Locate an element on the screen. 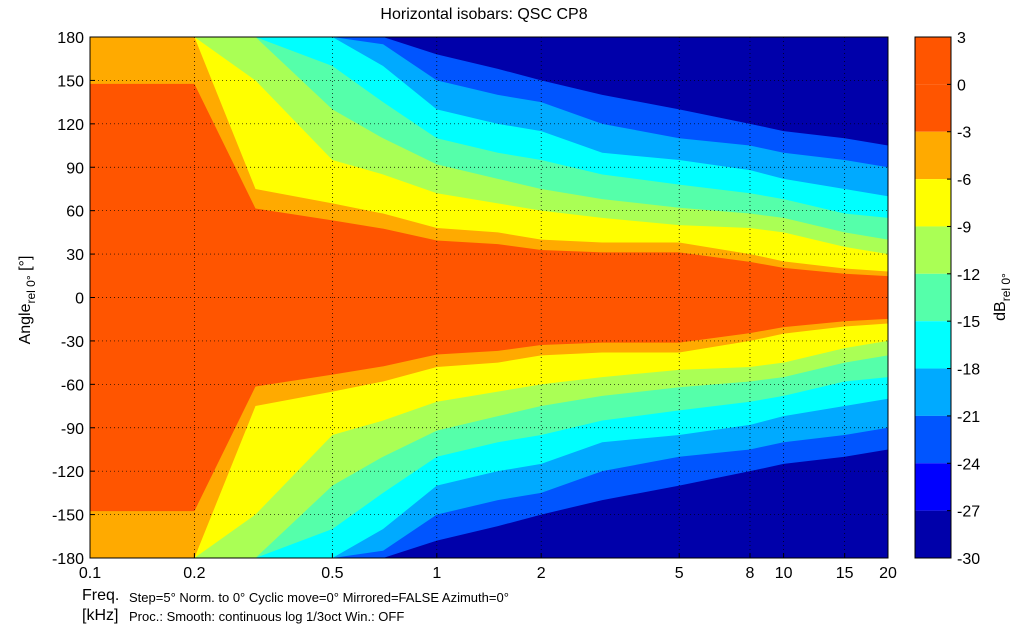  y-tick-label: -60 is located at coordinates (72, 385).